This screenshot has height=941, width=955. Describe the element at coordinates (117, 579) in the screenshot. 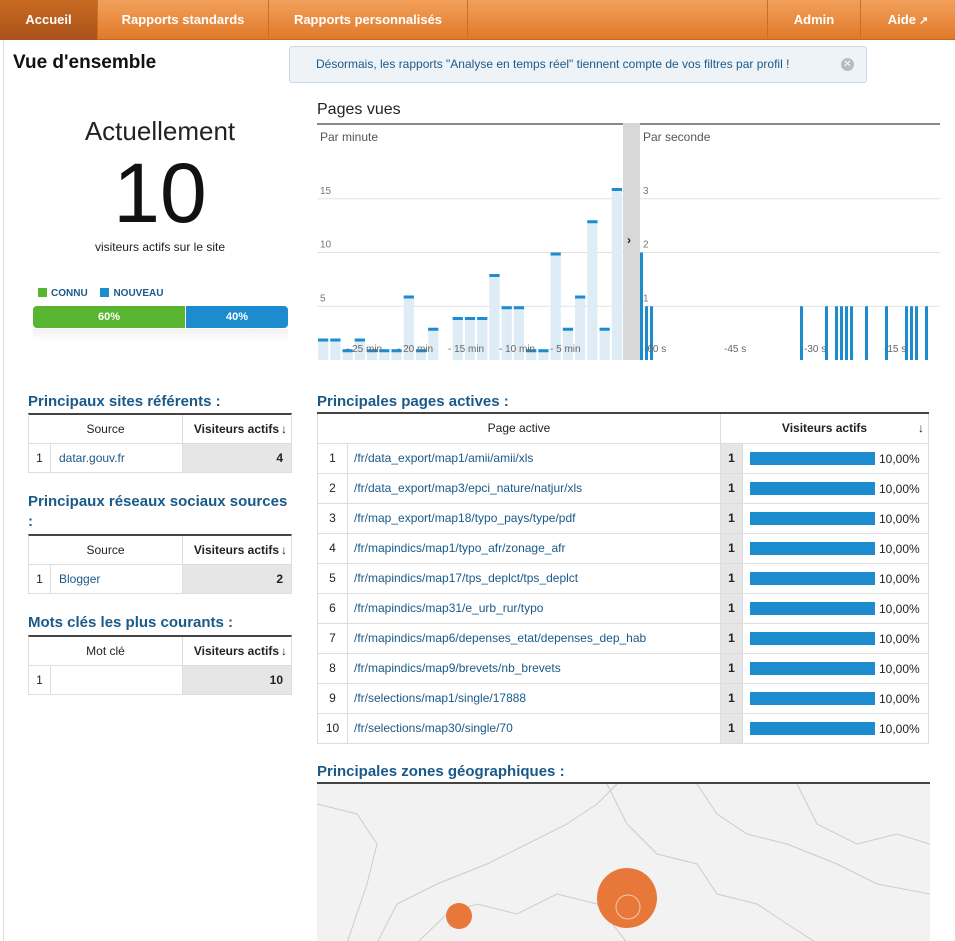

I see `row-source-link: Blogger` at that location.